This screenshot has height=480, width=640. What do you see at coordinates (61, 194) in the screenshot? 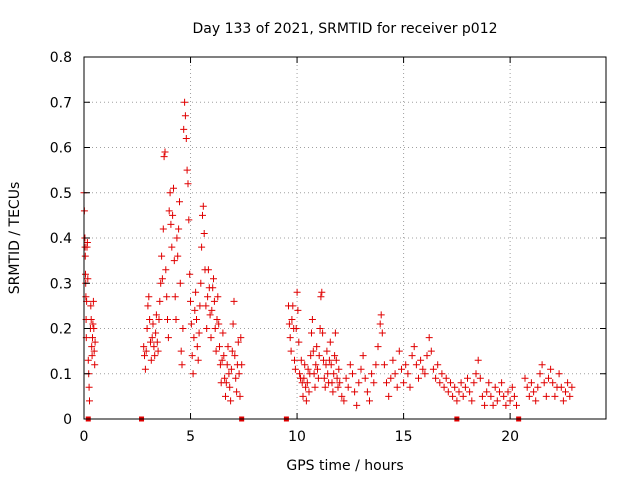
I see `y-tick-label: 0.5` at bounding box center [61, 194].